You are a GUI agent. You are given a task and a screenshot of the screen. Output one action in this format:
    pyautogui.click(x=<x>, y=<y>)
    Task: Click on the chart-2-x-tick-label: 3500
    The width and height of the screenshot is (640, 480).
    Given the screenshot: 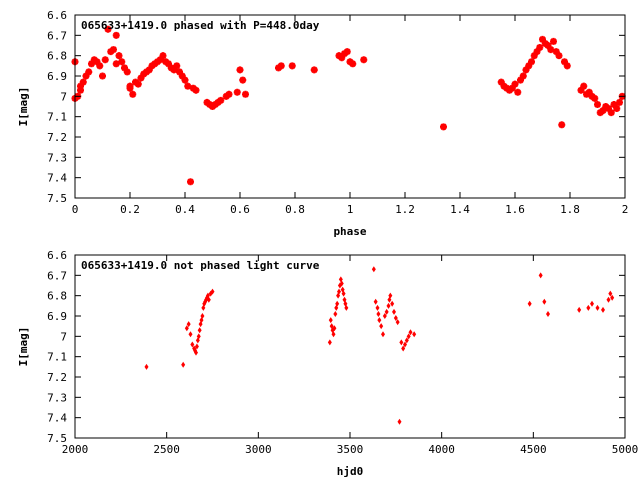 What is the action you would take?
    pyautogui.click(x=350, y=449)
    